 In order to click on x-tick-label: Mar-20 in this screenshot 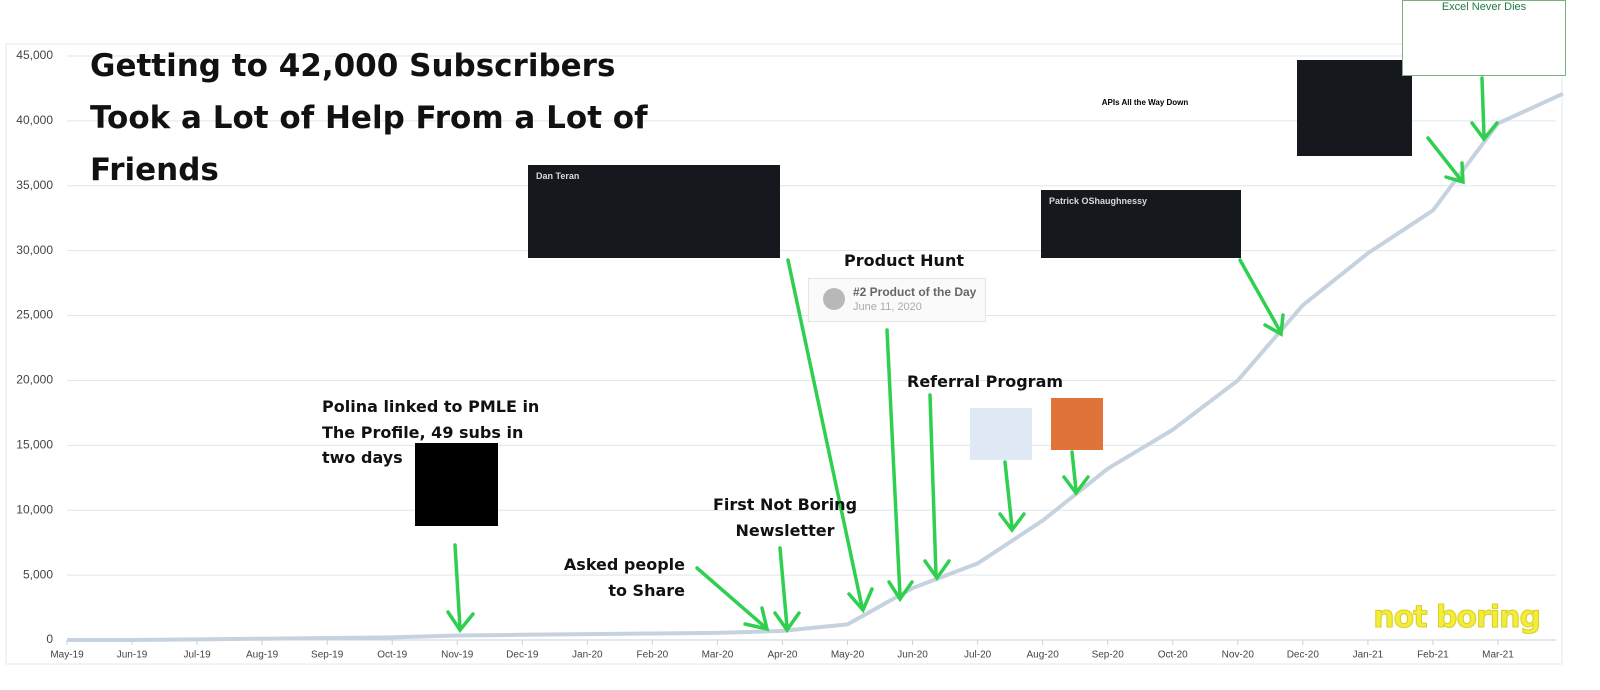, I will do `click(718, 655)`.